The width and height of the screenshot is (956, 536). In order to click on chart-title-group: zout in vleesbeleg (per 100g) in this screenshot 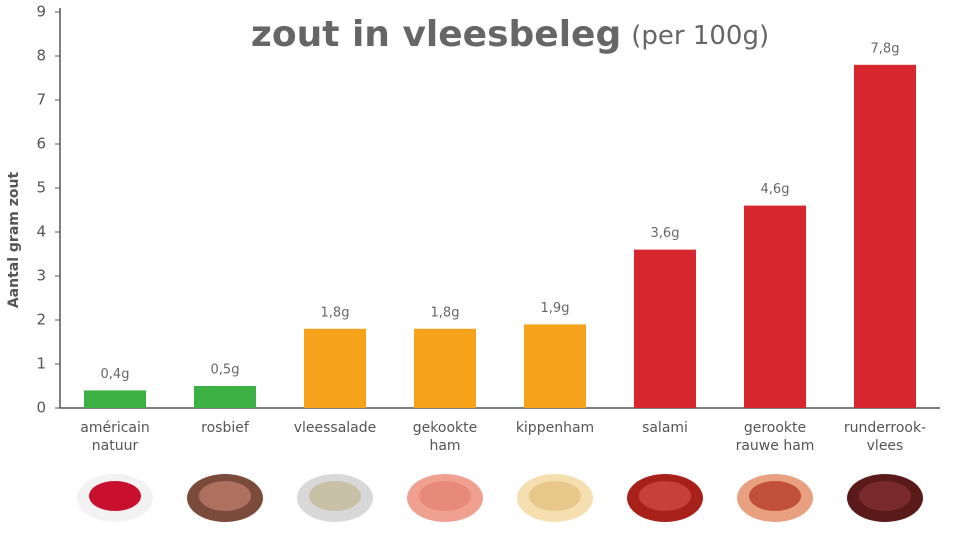, I will do `click(510, 34)`.